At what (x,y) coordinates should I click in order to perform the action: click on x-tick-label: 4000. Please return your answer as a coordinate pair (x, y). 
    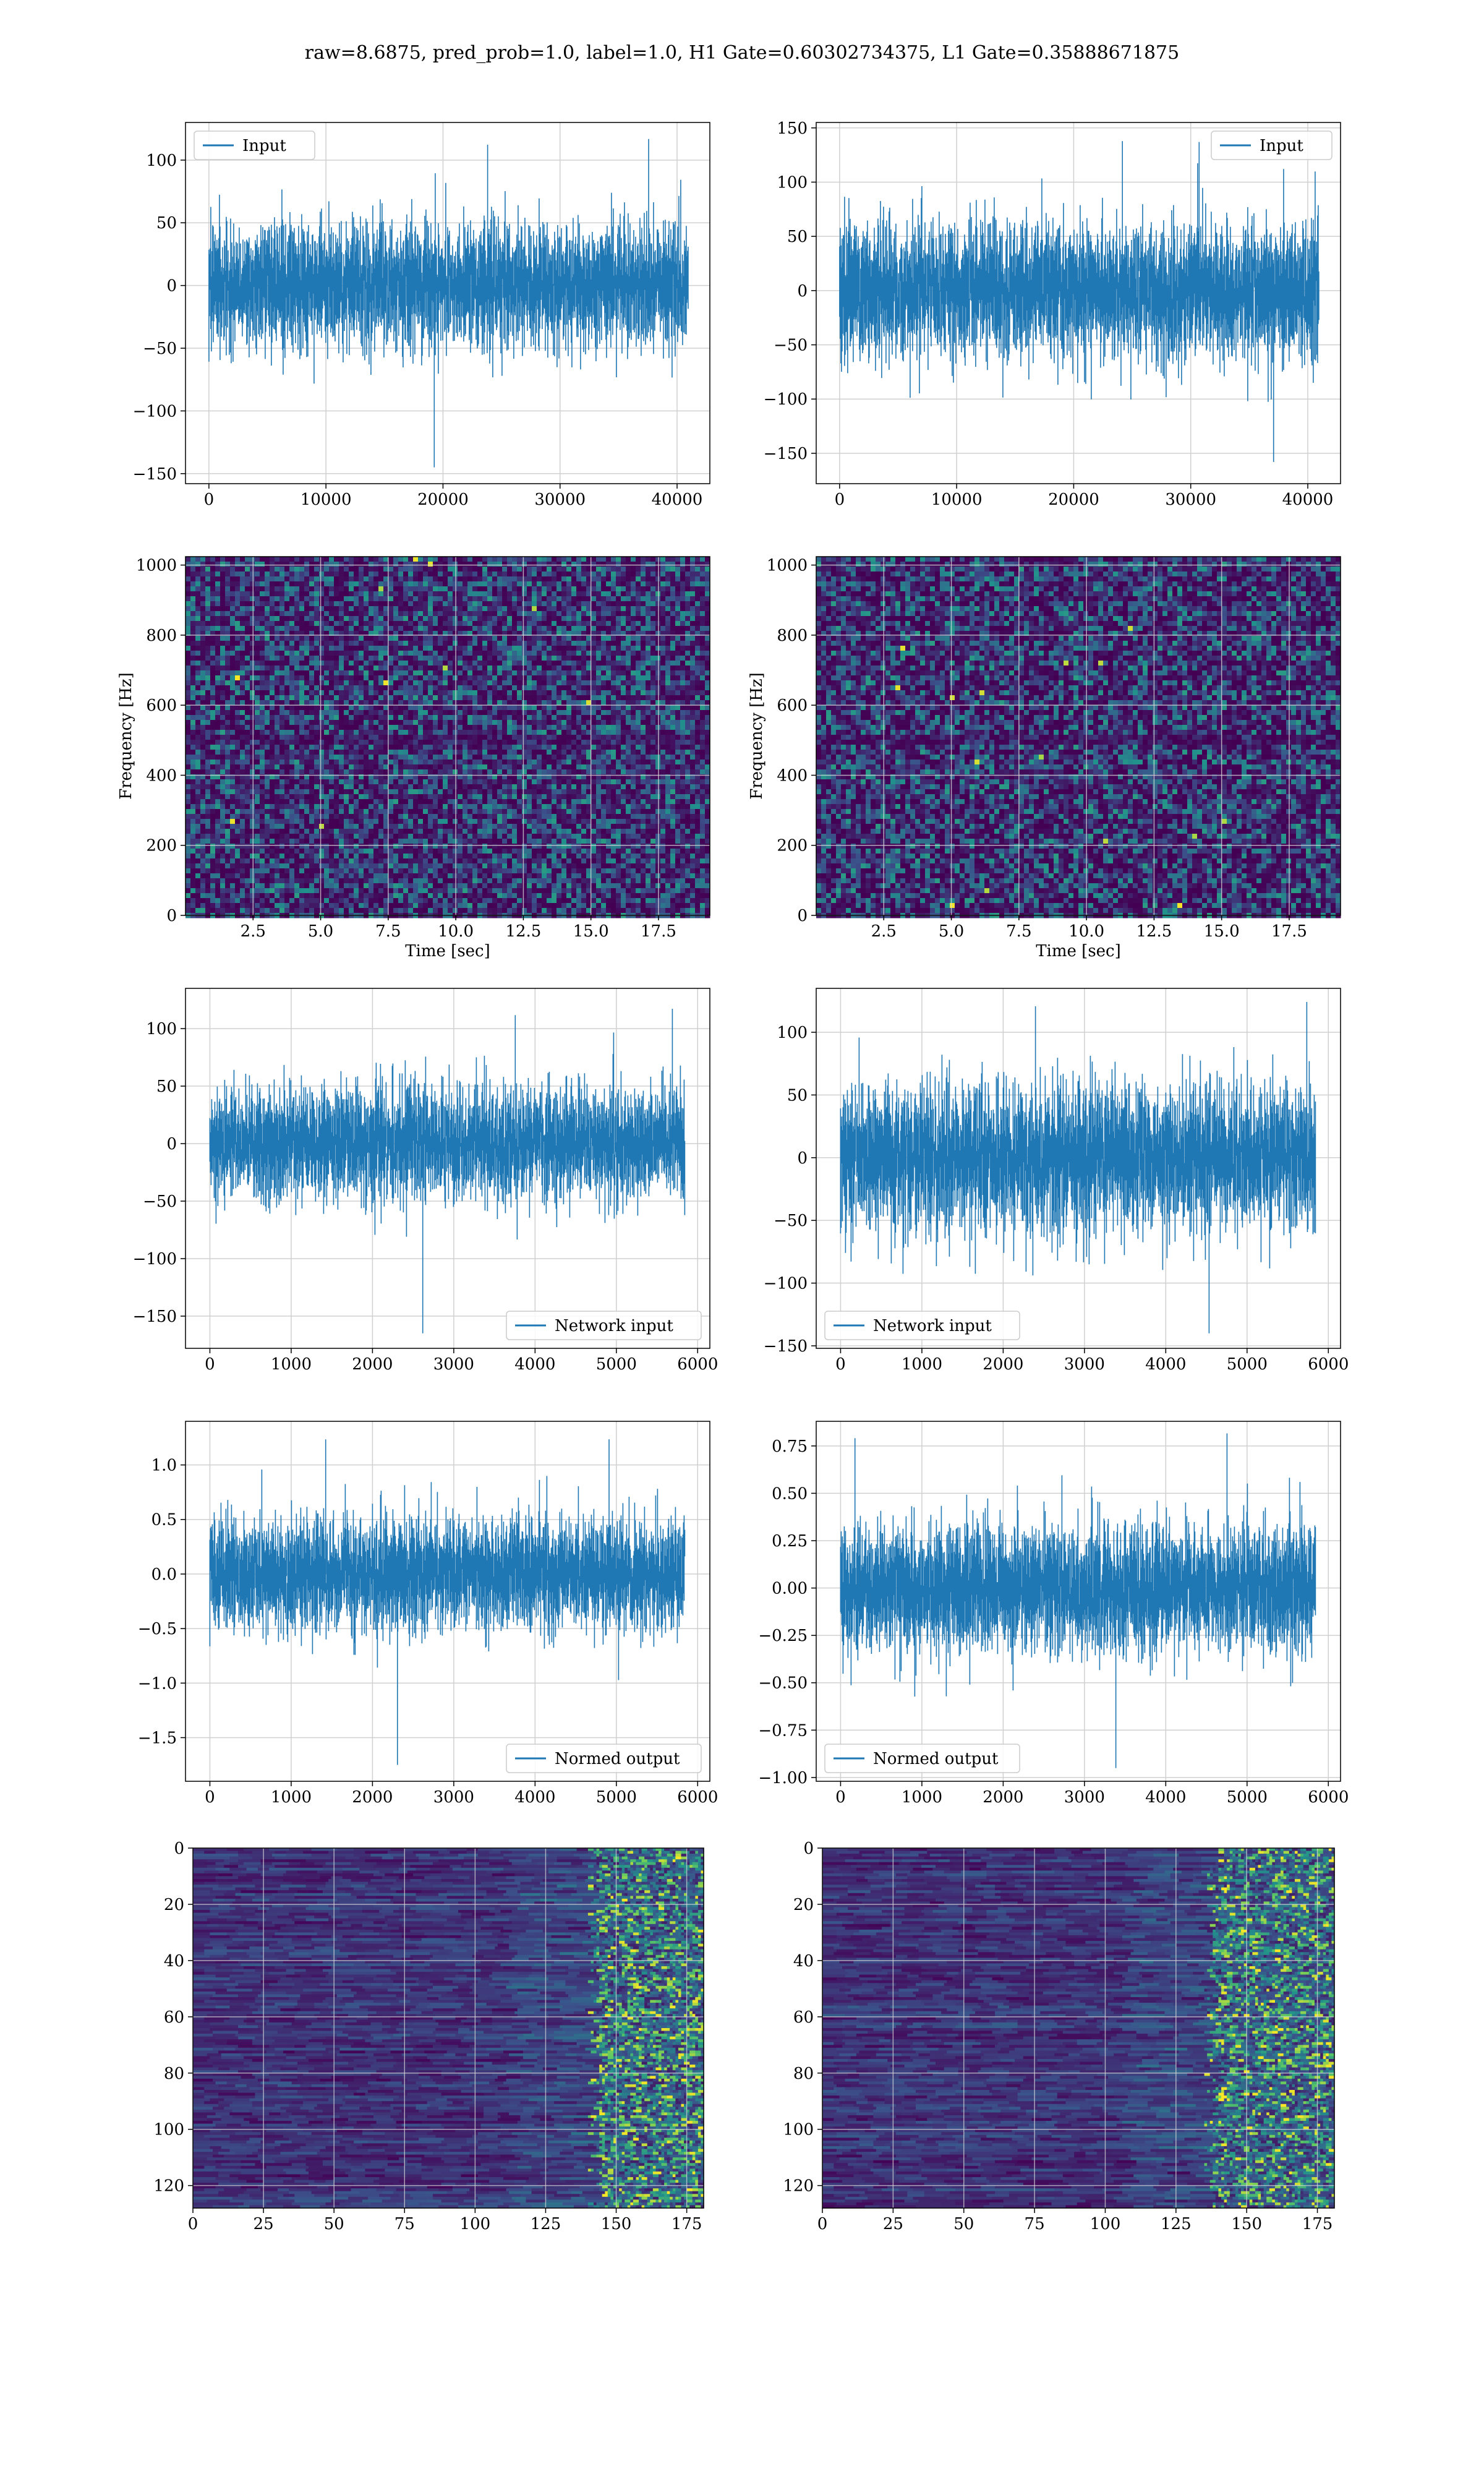
    Looking at the image, I should click on (534, 1798).